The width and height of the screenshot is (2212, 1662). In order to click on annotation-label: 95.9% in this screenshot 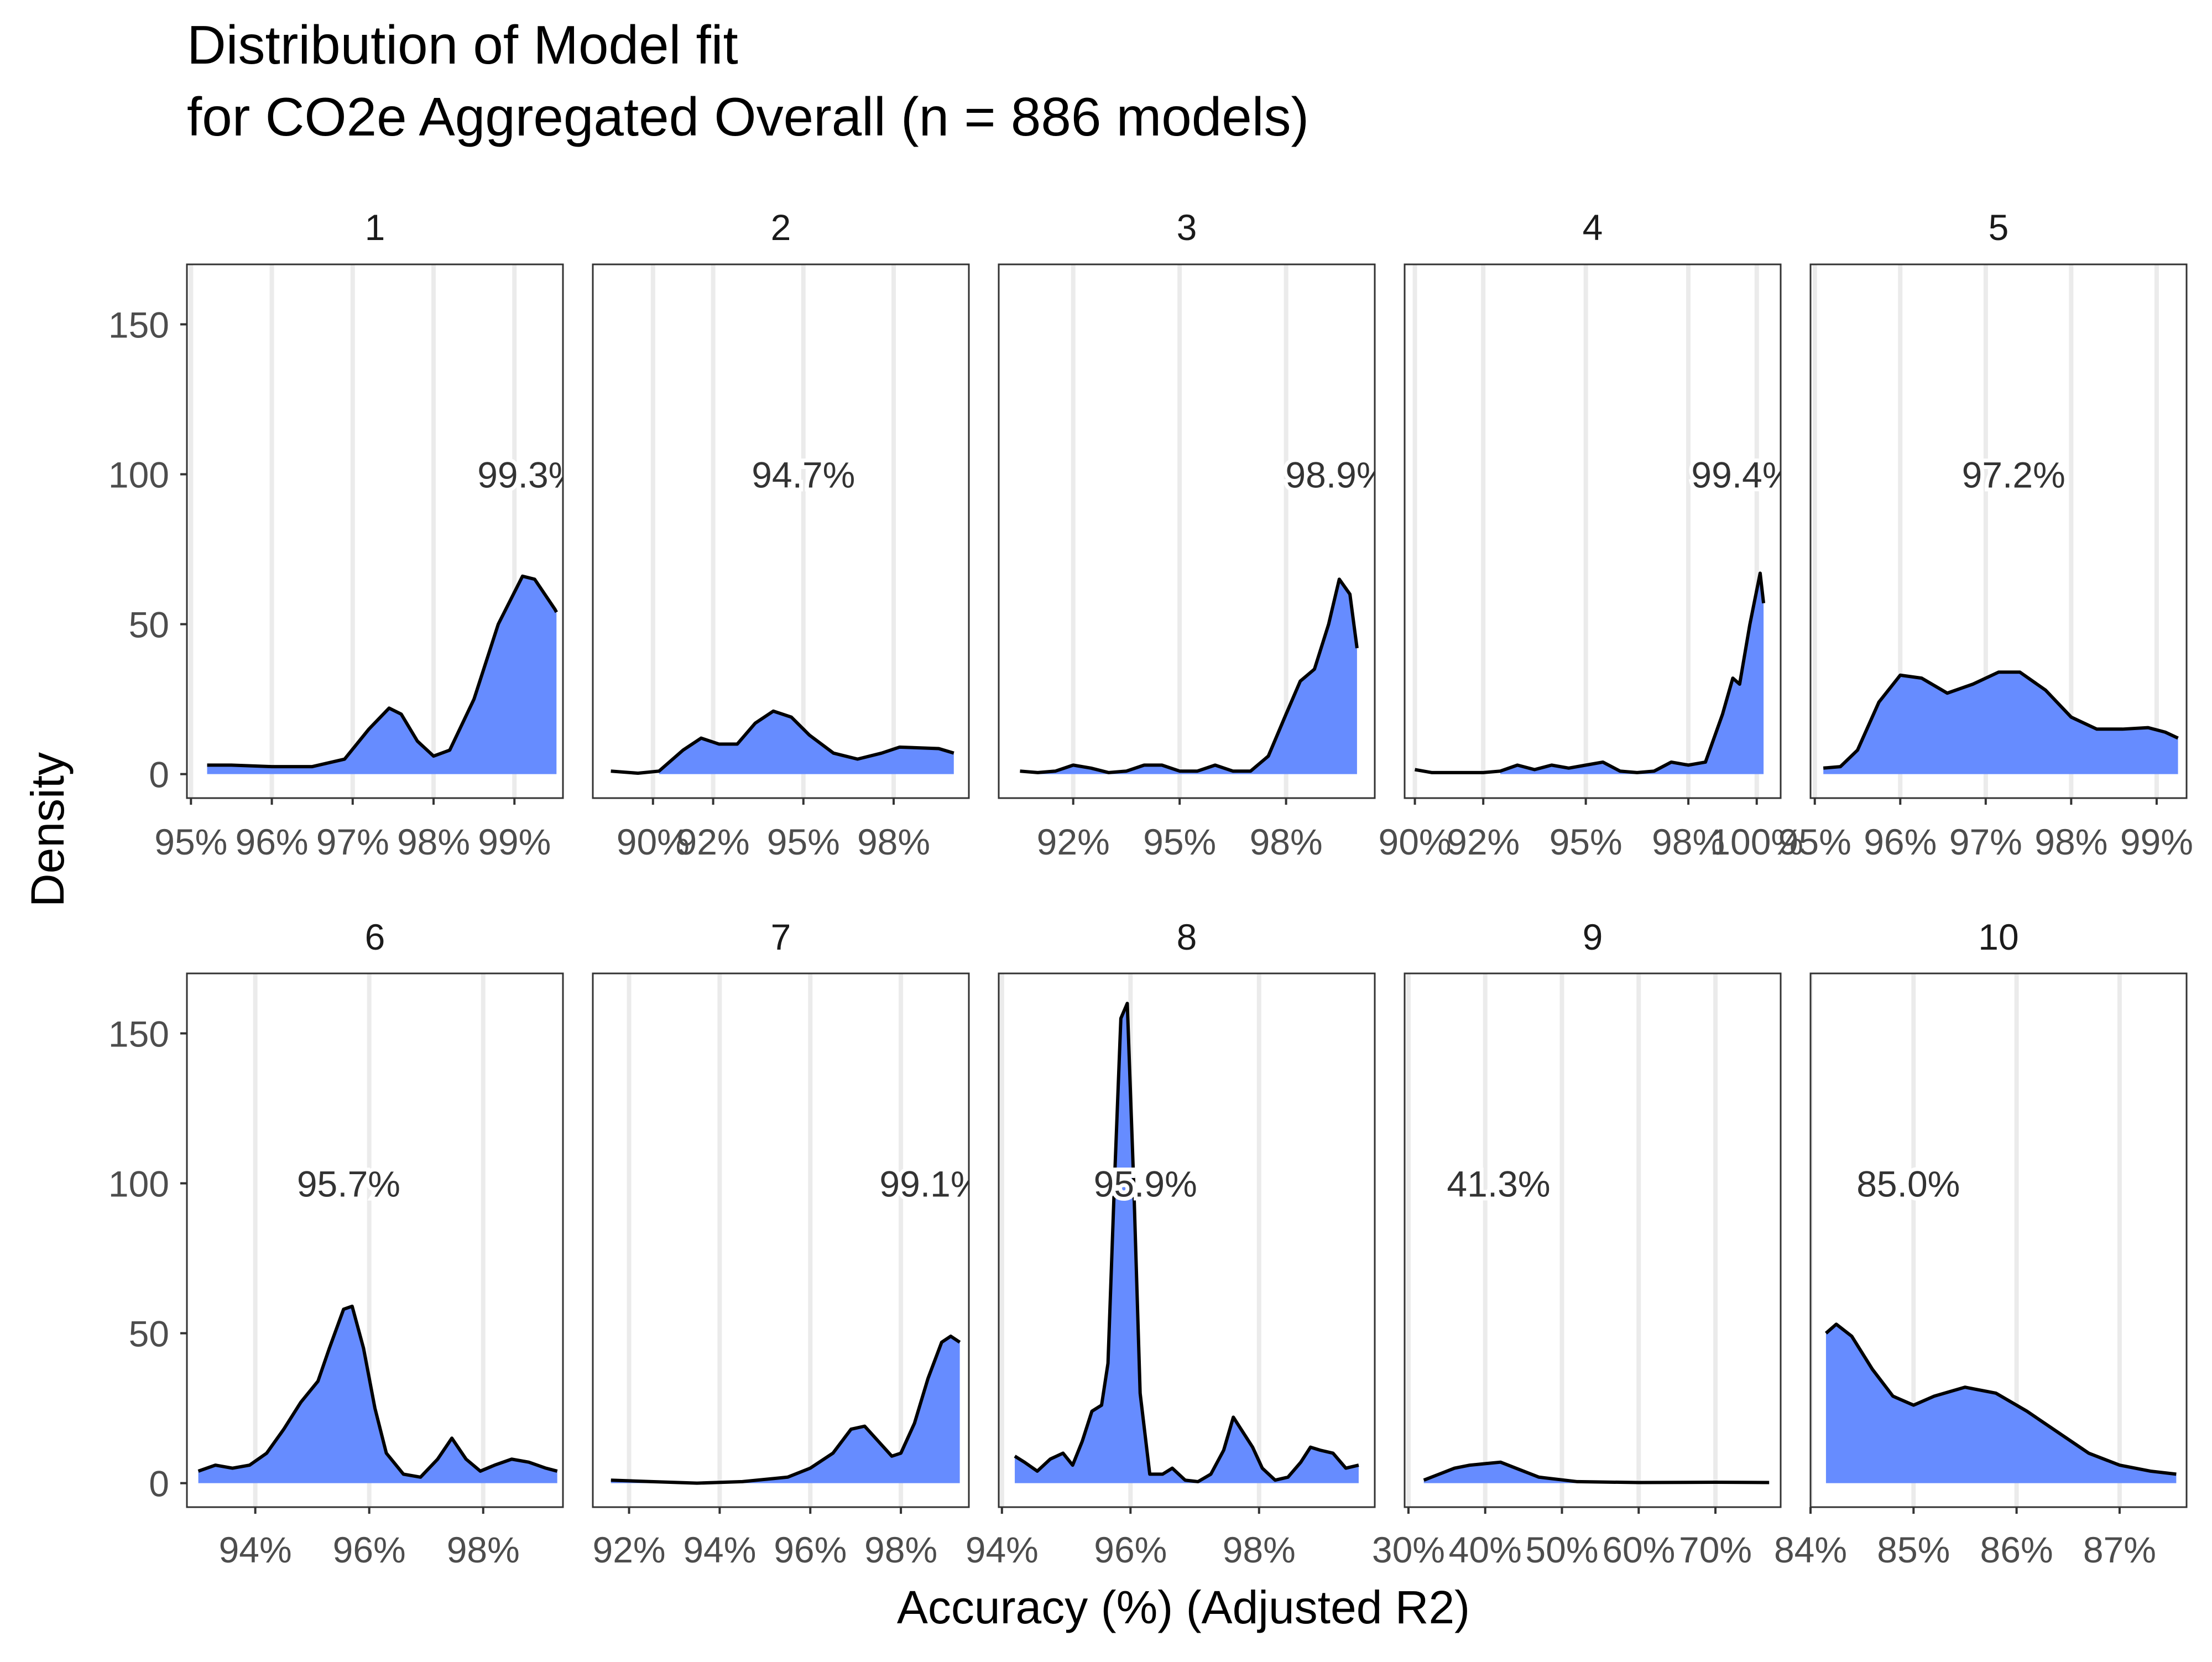, I will do `click(1146, 1183)`.